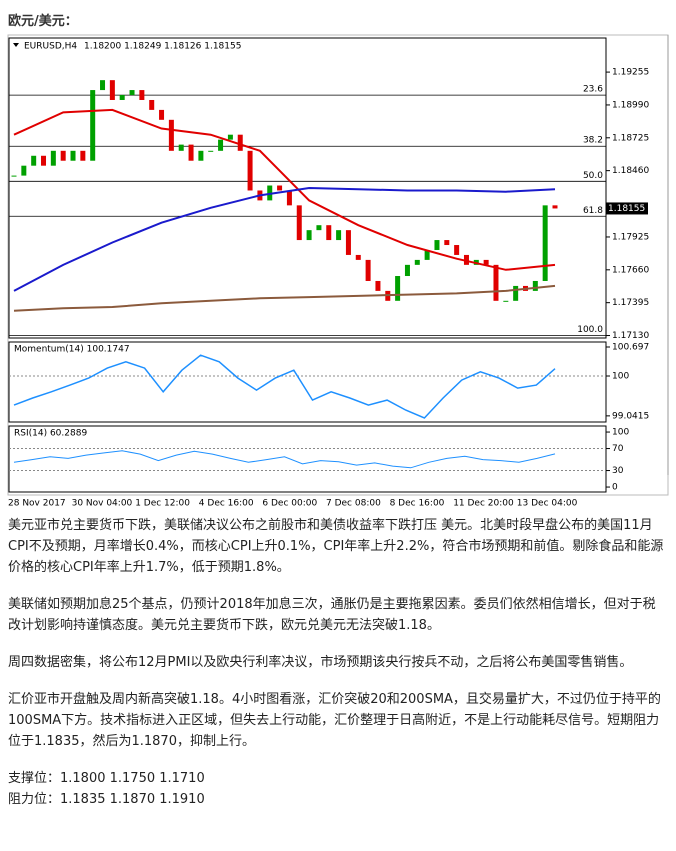  Describe the element at coordinates (16, 45) in the screenshot. I see `menu-arrow` at that location.